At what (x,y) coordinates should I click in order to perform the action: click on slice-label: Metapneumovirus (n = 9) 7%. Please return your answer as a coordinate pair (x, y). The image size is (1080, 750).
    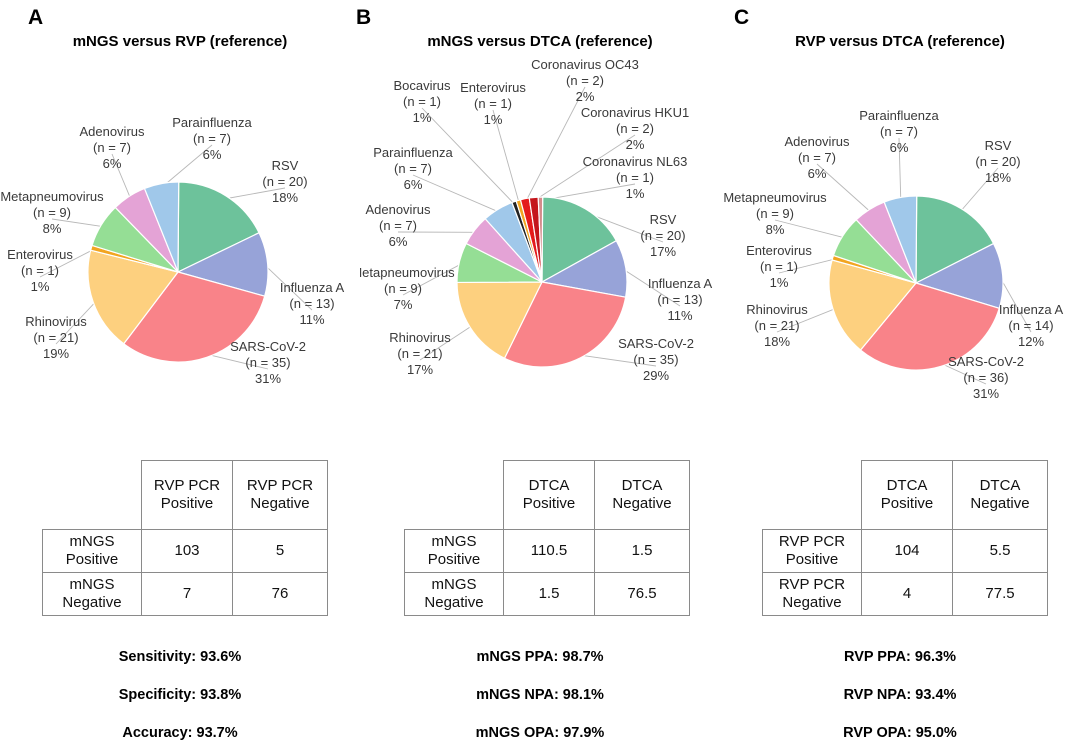
    Looking at the image, I should click on (407, 288).